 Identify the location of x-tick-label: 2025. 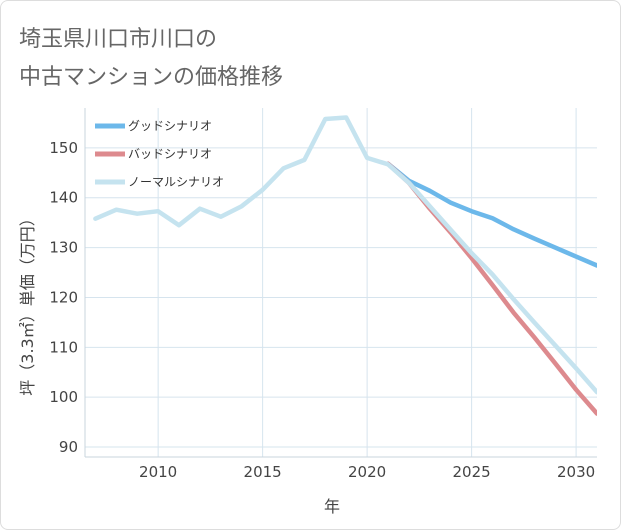
(472, 472).